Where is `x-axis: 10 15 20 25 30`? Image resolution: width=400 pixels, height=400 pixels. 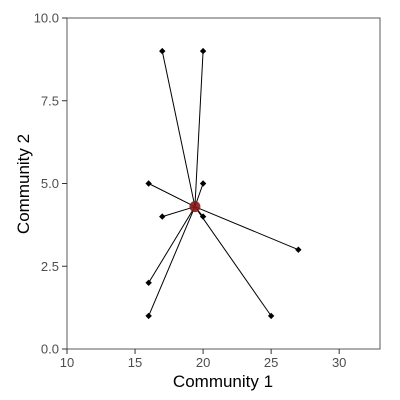 x-axis: 10 15 20 25 30 is located at coordinates (203, 359).